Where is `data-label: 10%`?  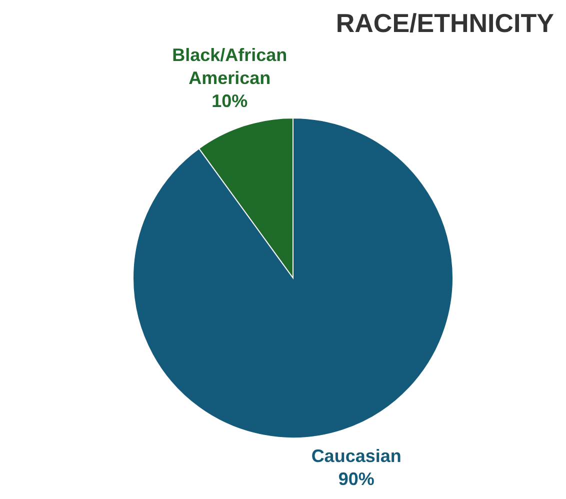
data-label: 10% is located at coordinates (230, 101).